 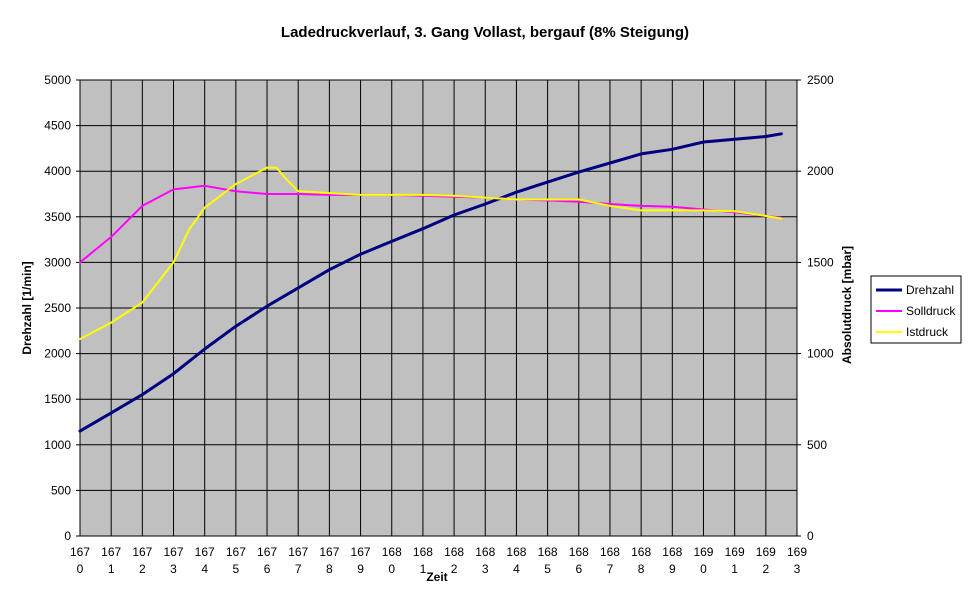 What do you see at coordinates (815, 308) in the screenshot?
I see `y2-axis-ticks: 0 500 1000 1500 2000 2500` at bounding box center [815, 308].